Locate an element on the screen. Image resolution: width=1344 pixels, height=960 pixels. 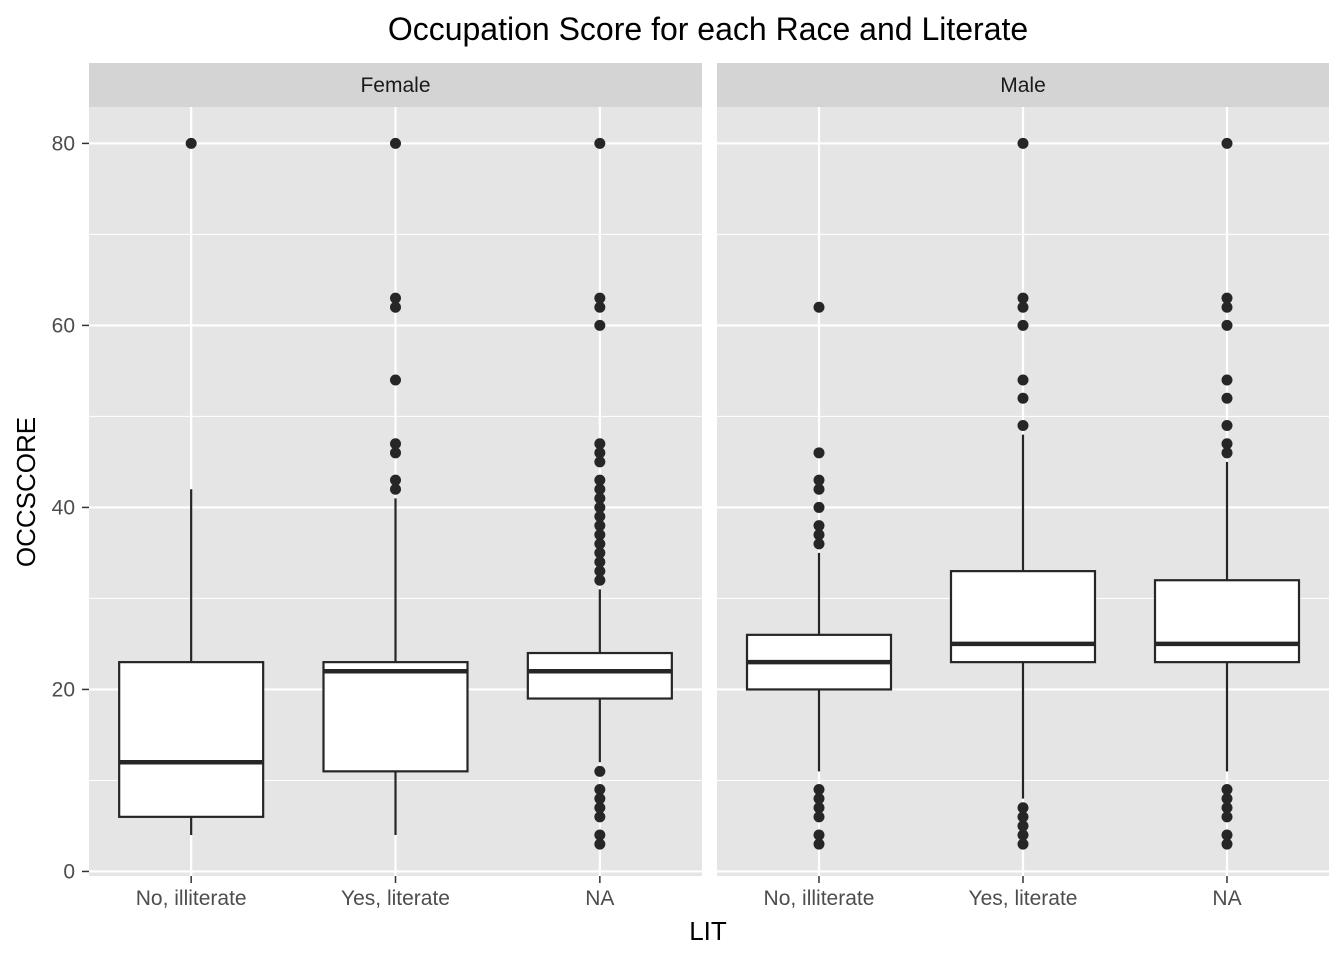
y-axis-title: OCCSCORE is located at coordinates (26, 492).